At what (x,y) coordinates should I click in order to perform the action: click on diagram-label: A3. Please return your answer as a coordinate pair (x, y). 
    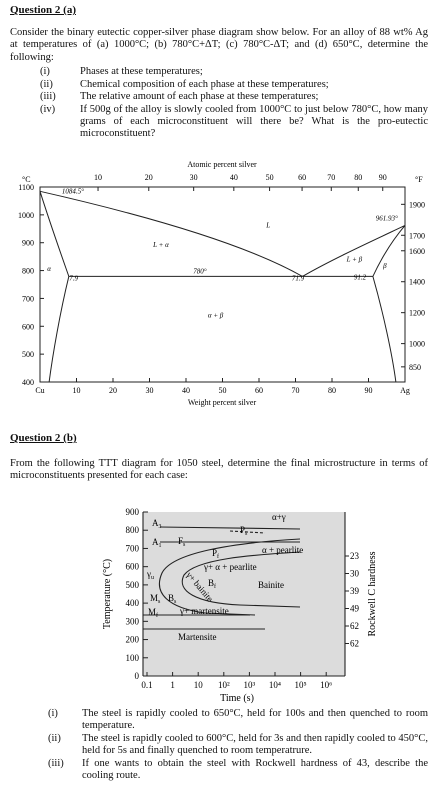
    Looking at the image, I should click on (157, 524).